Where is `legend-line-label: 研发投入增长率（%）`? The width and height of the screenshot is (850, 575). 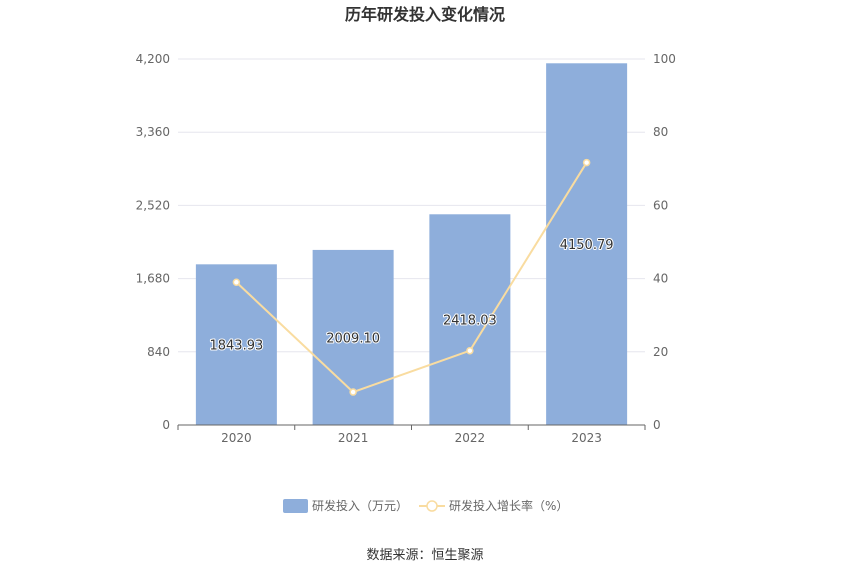 legend-line-label: 研发投入增长率（%） is located at coordinates (508, 505).